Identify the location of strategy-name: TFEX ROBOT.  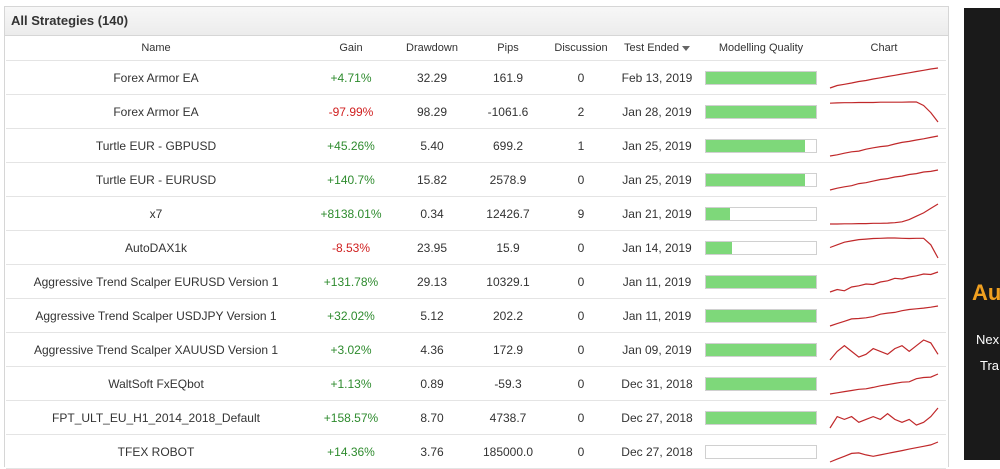
(156, 451).